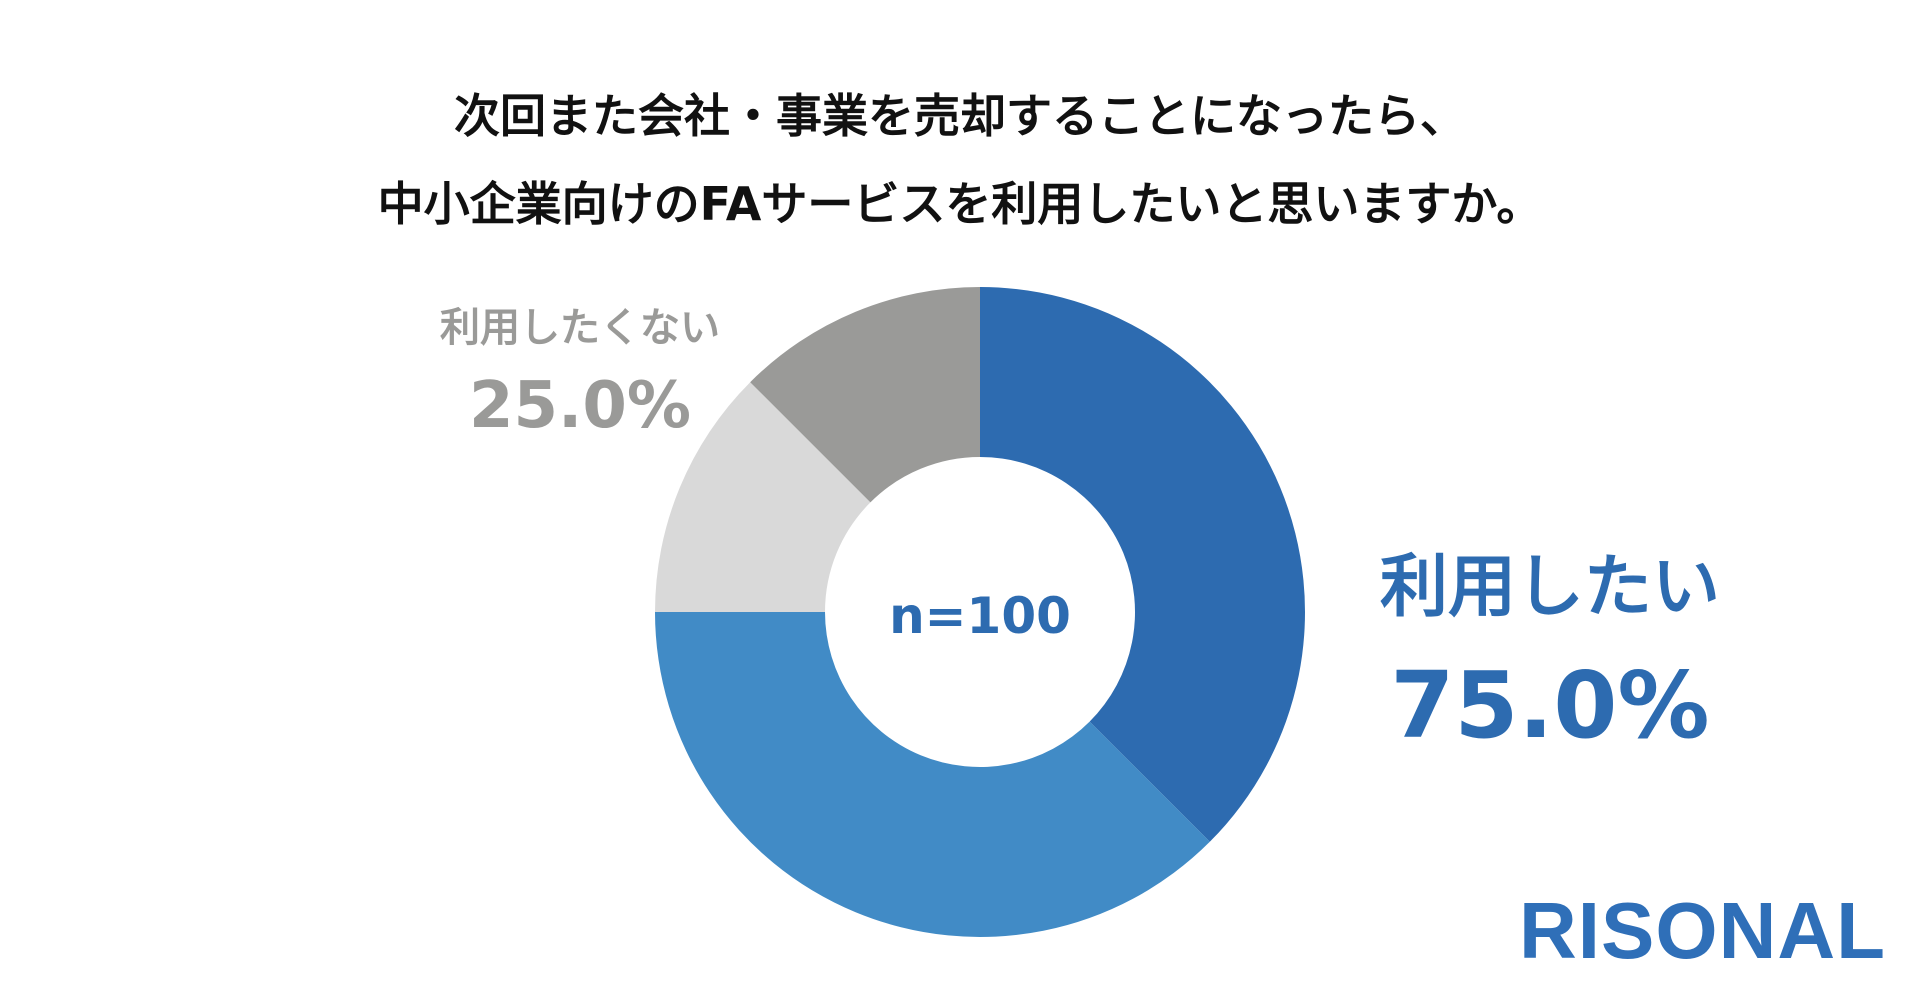 Image resolution: width=1920 pixels, height=1005 pixels. Describe the element at coordinates (1549, 587) in the screenshot. I see `category-label-yes-text: 利用したい` at that location.